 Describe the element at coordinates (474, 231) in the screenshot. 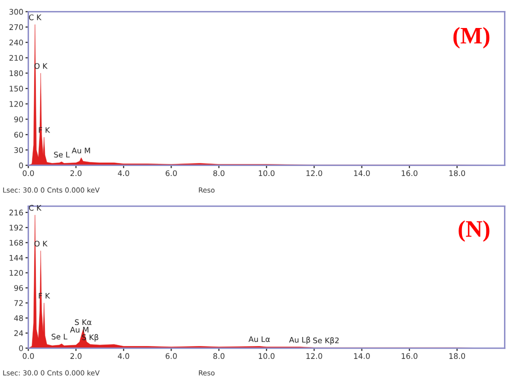

I see `text: (N)` at that location.